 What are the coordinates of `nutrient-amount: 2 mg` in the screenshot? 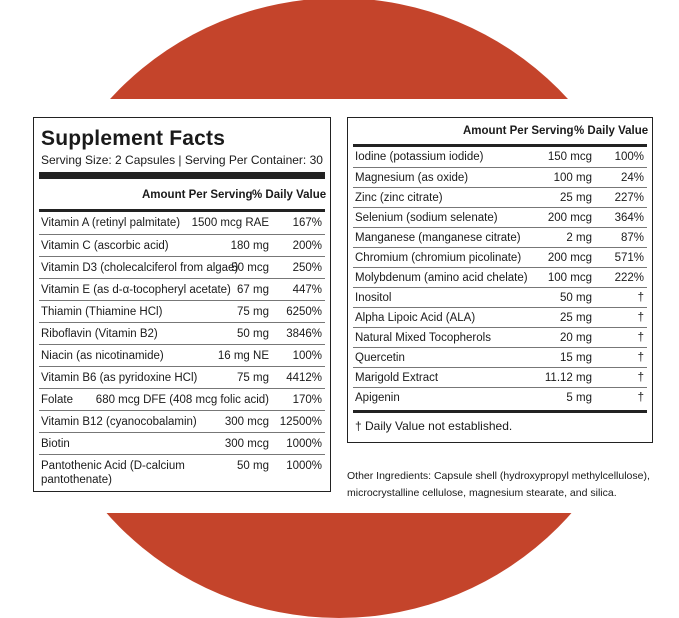 It's located at (579, 238).